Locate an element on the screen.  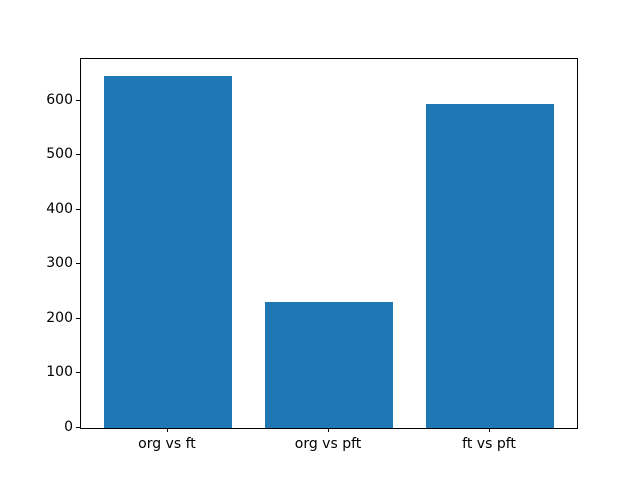
y-tick-label: 200 is located at coordinates (59, 317).